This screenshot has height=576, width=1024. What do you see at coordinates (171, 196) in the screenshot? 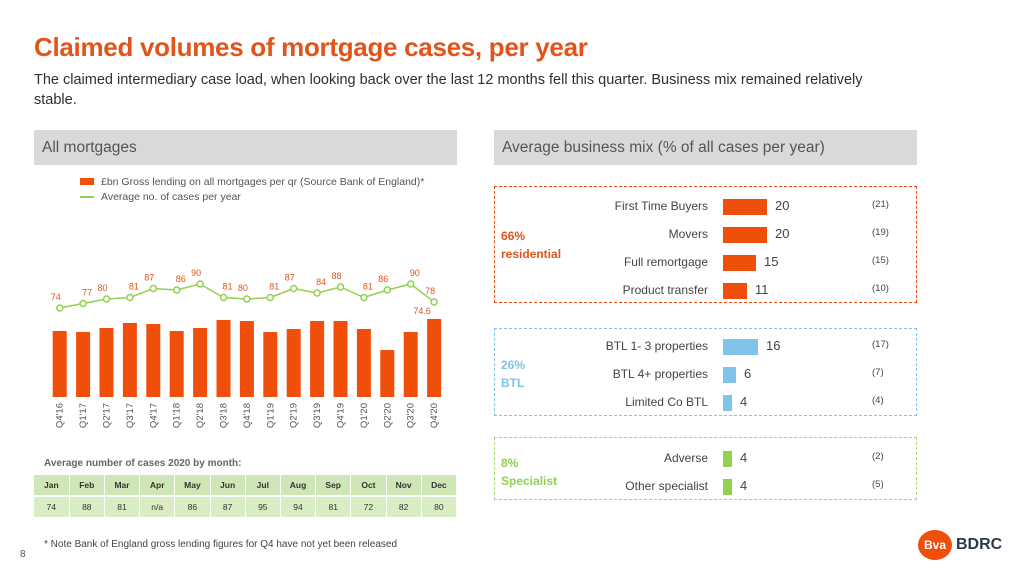
I see `legend-label-line: Average no. of cases per year` at bounding box center [171, 196].